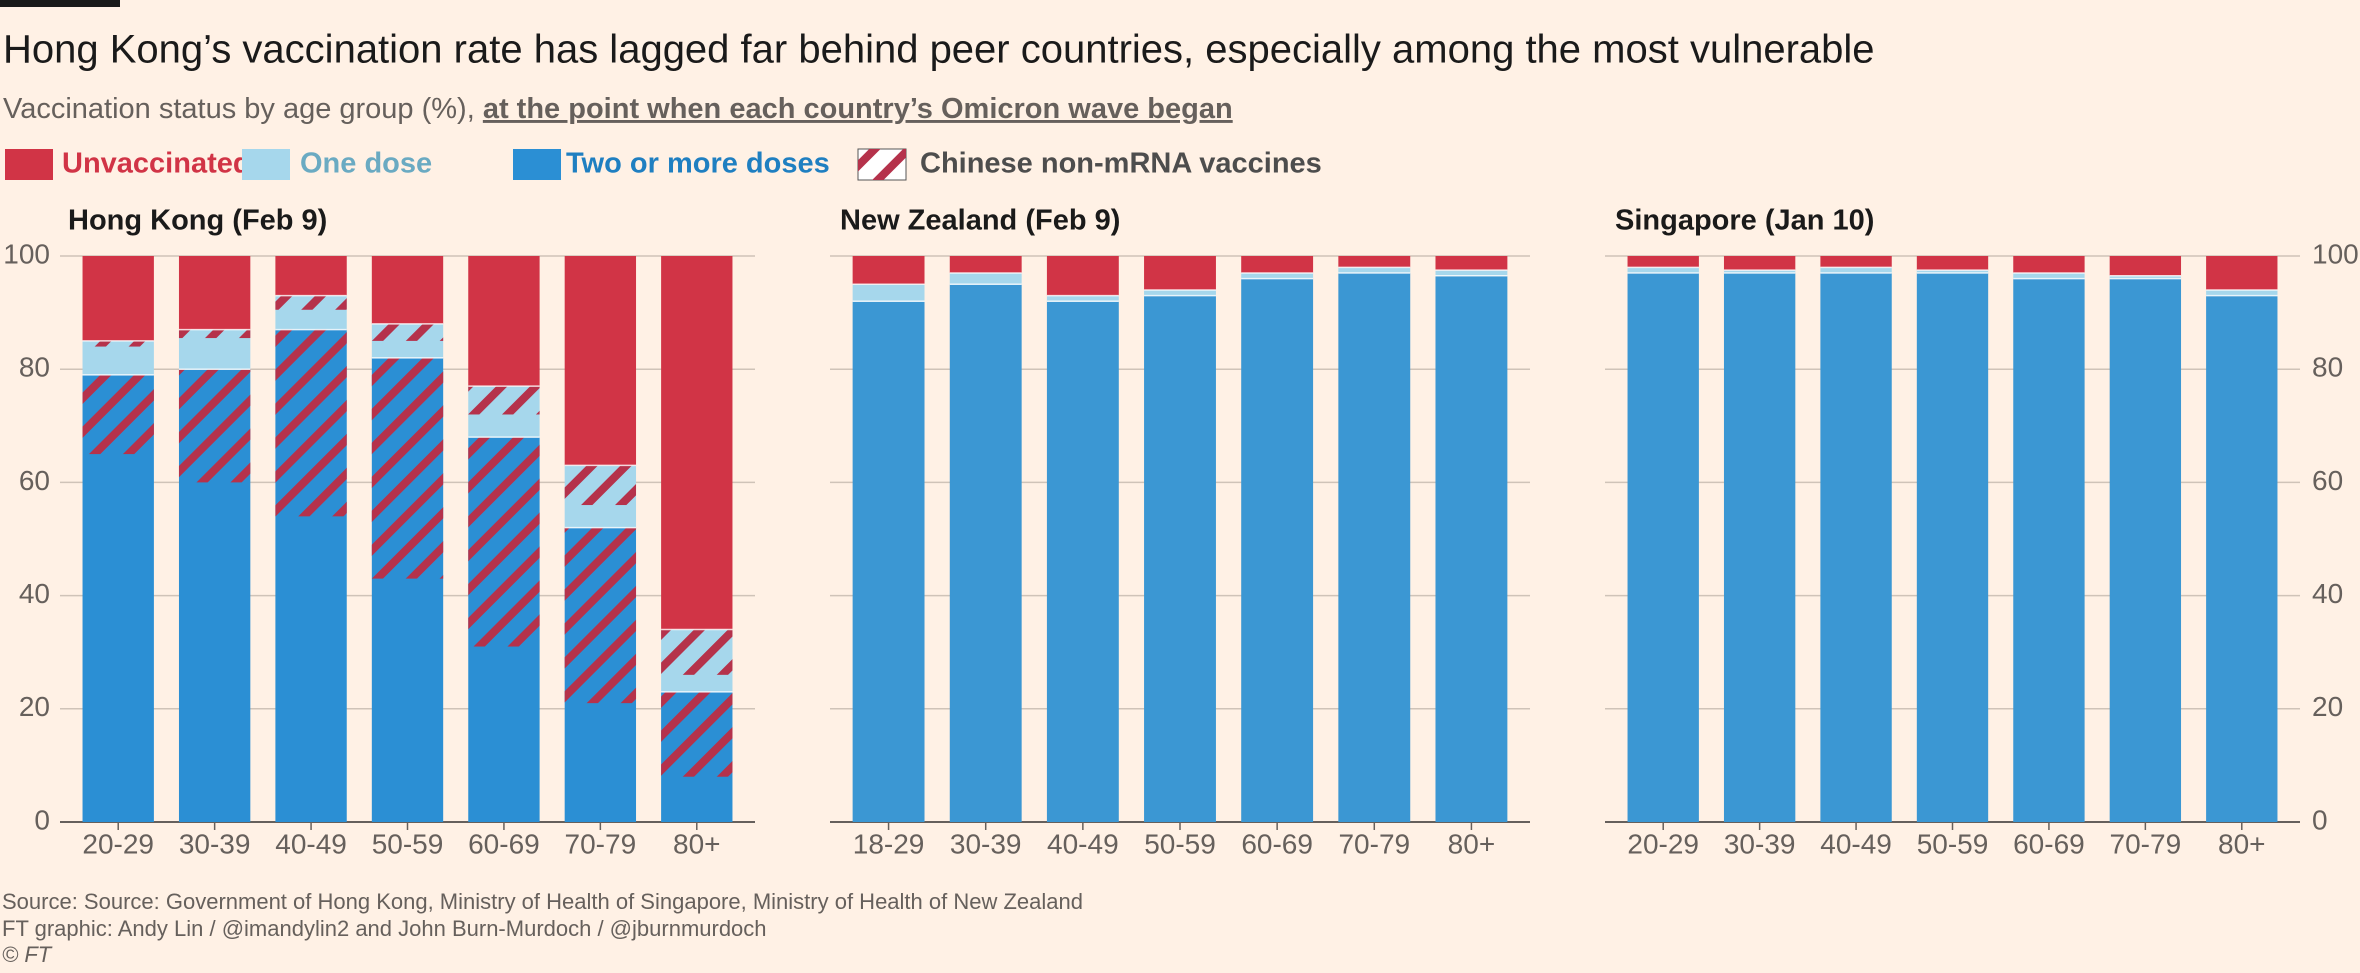  Describe the element at coordinates (34, 593) in the screenshot. I see `y-tick-label: 40` at that location.